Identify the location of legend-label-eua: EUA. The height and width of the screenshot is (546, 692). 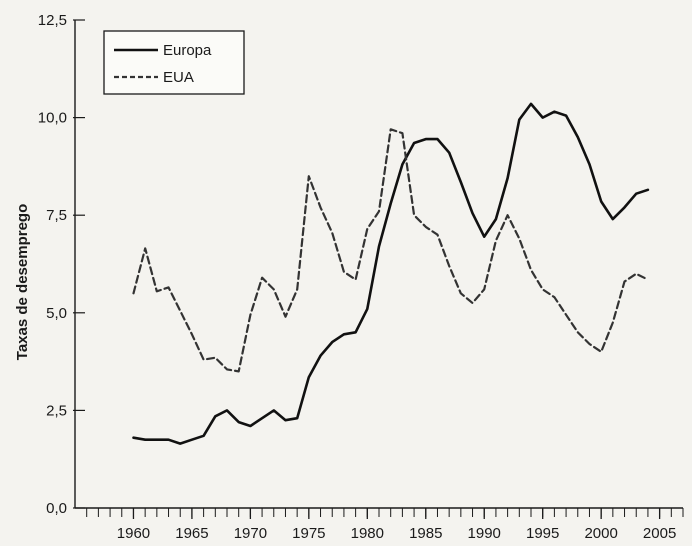
(178, 77).